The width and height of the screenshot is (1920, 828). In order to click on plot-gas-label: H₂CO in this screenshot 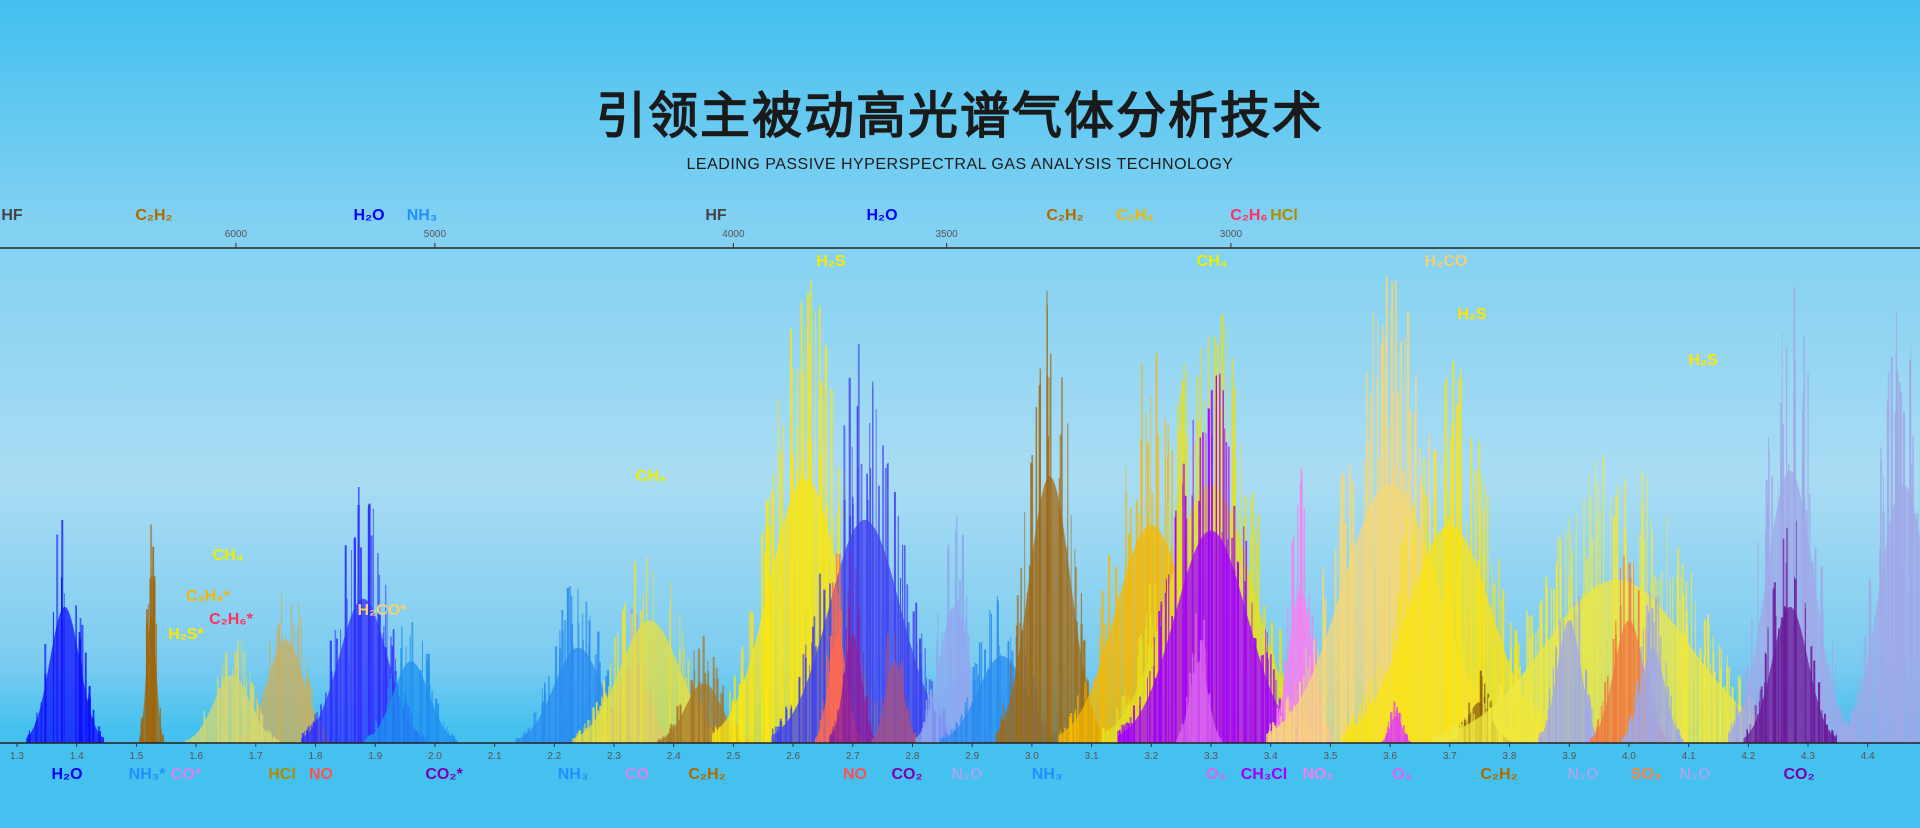, I will do `click(1446, 261)`.